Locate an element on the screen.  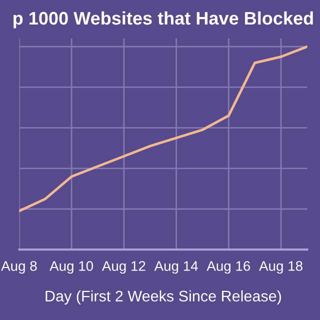
x-tick-label: Aug 16 is located at coordinates (228, 267).